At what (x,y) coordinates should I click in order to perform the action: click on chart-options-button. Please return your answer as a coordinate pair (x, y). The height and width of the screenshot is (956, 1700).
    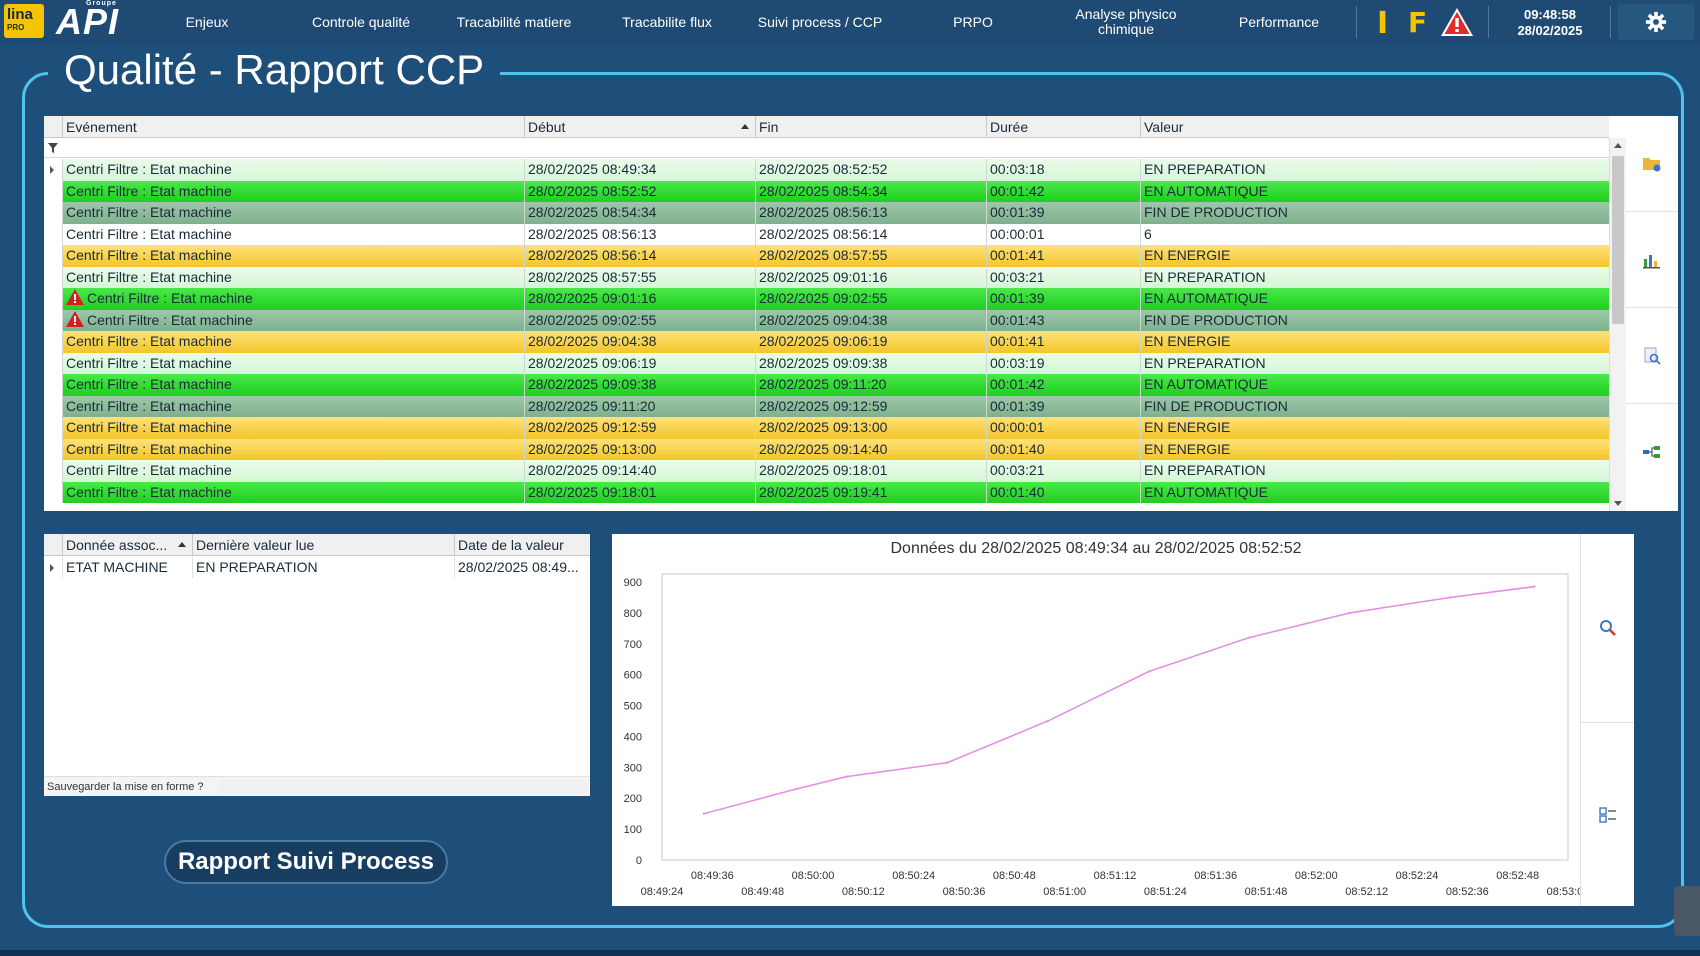
    Looking at the image, I should click on (1607, 814).